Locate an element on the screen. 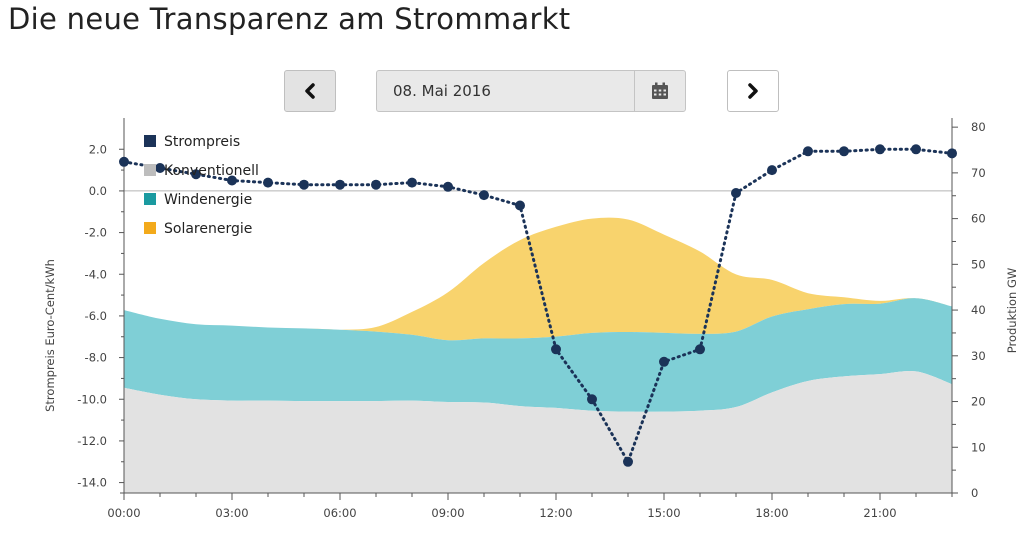 This screenshot has width=1024, height=536. date-input is located at coordinates (506, 91).